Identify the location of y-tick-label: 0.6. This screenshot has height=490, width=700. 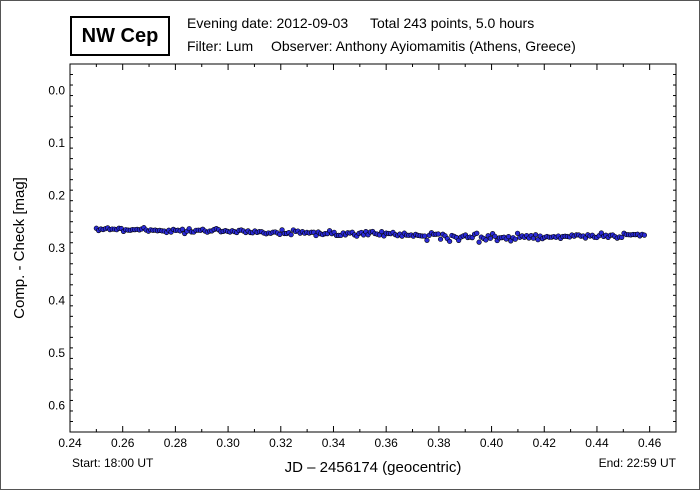
(56, 406).